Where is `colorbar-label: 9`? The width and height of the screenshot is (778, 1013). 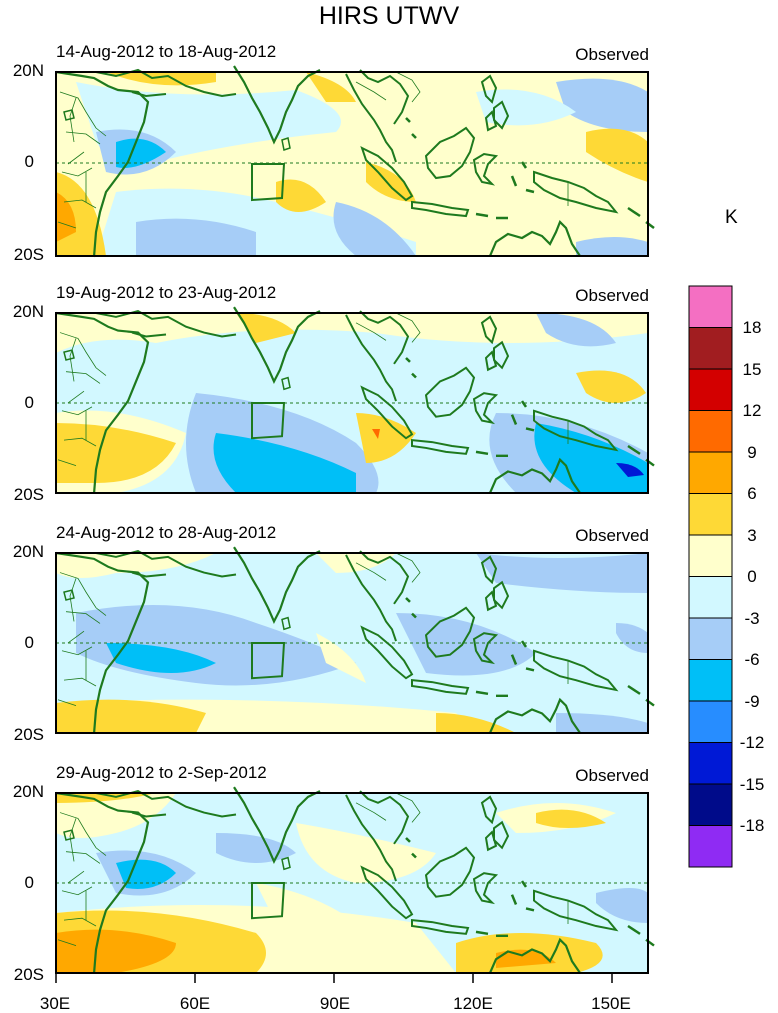 colorbar-label: 9 is located at coordinates (752, 452).